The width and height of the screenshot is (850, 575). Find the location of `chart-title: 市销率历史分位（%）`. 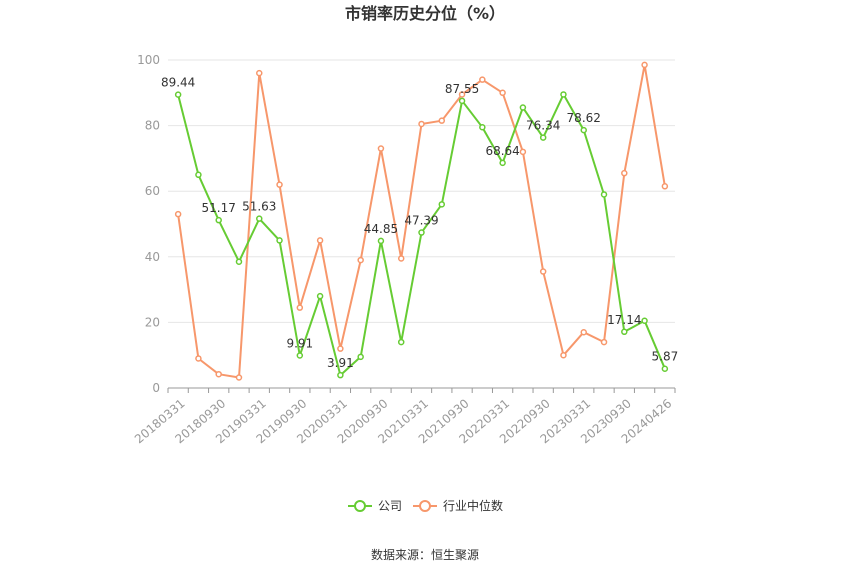

chart-title: 市销率历史分位（%） is located at coordinates (425, 13).